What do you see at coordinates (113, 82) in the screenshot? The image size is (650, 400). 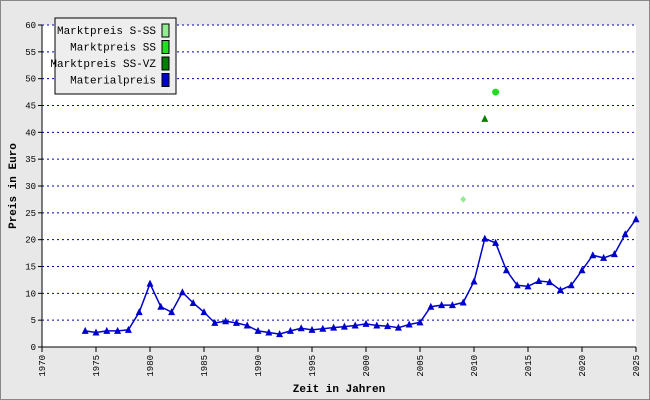 I see `legend-label: Materialpreis` at bounding box center [113, 82].